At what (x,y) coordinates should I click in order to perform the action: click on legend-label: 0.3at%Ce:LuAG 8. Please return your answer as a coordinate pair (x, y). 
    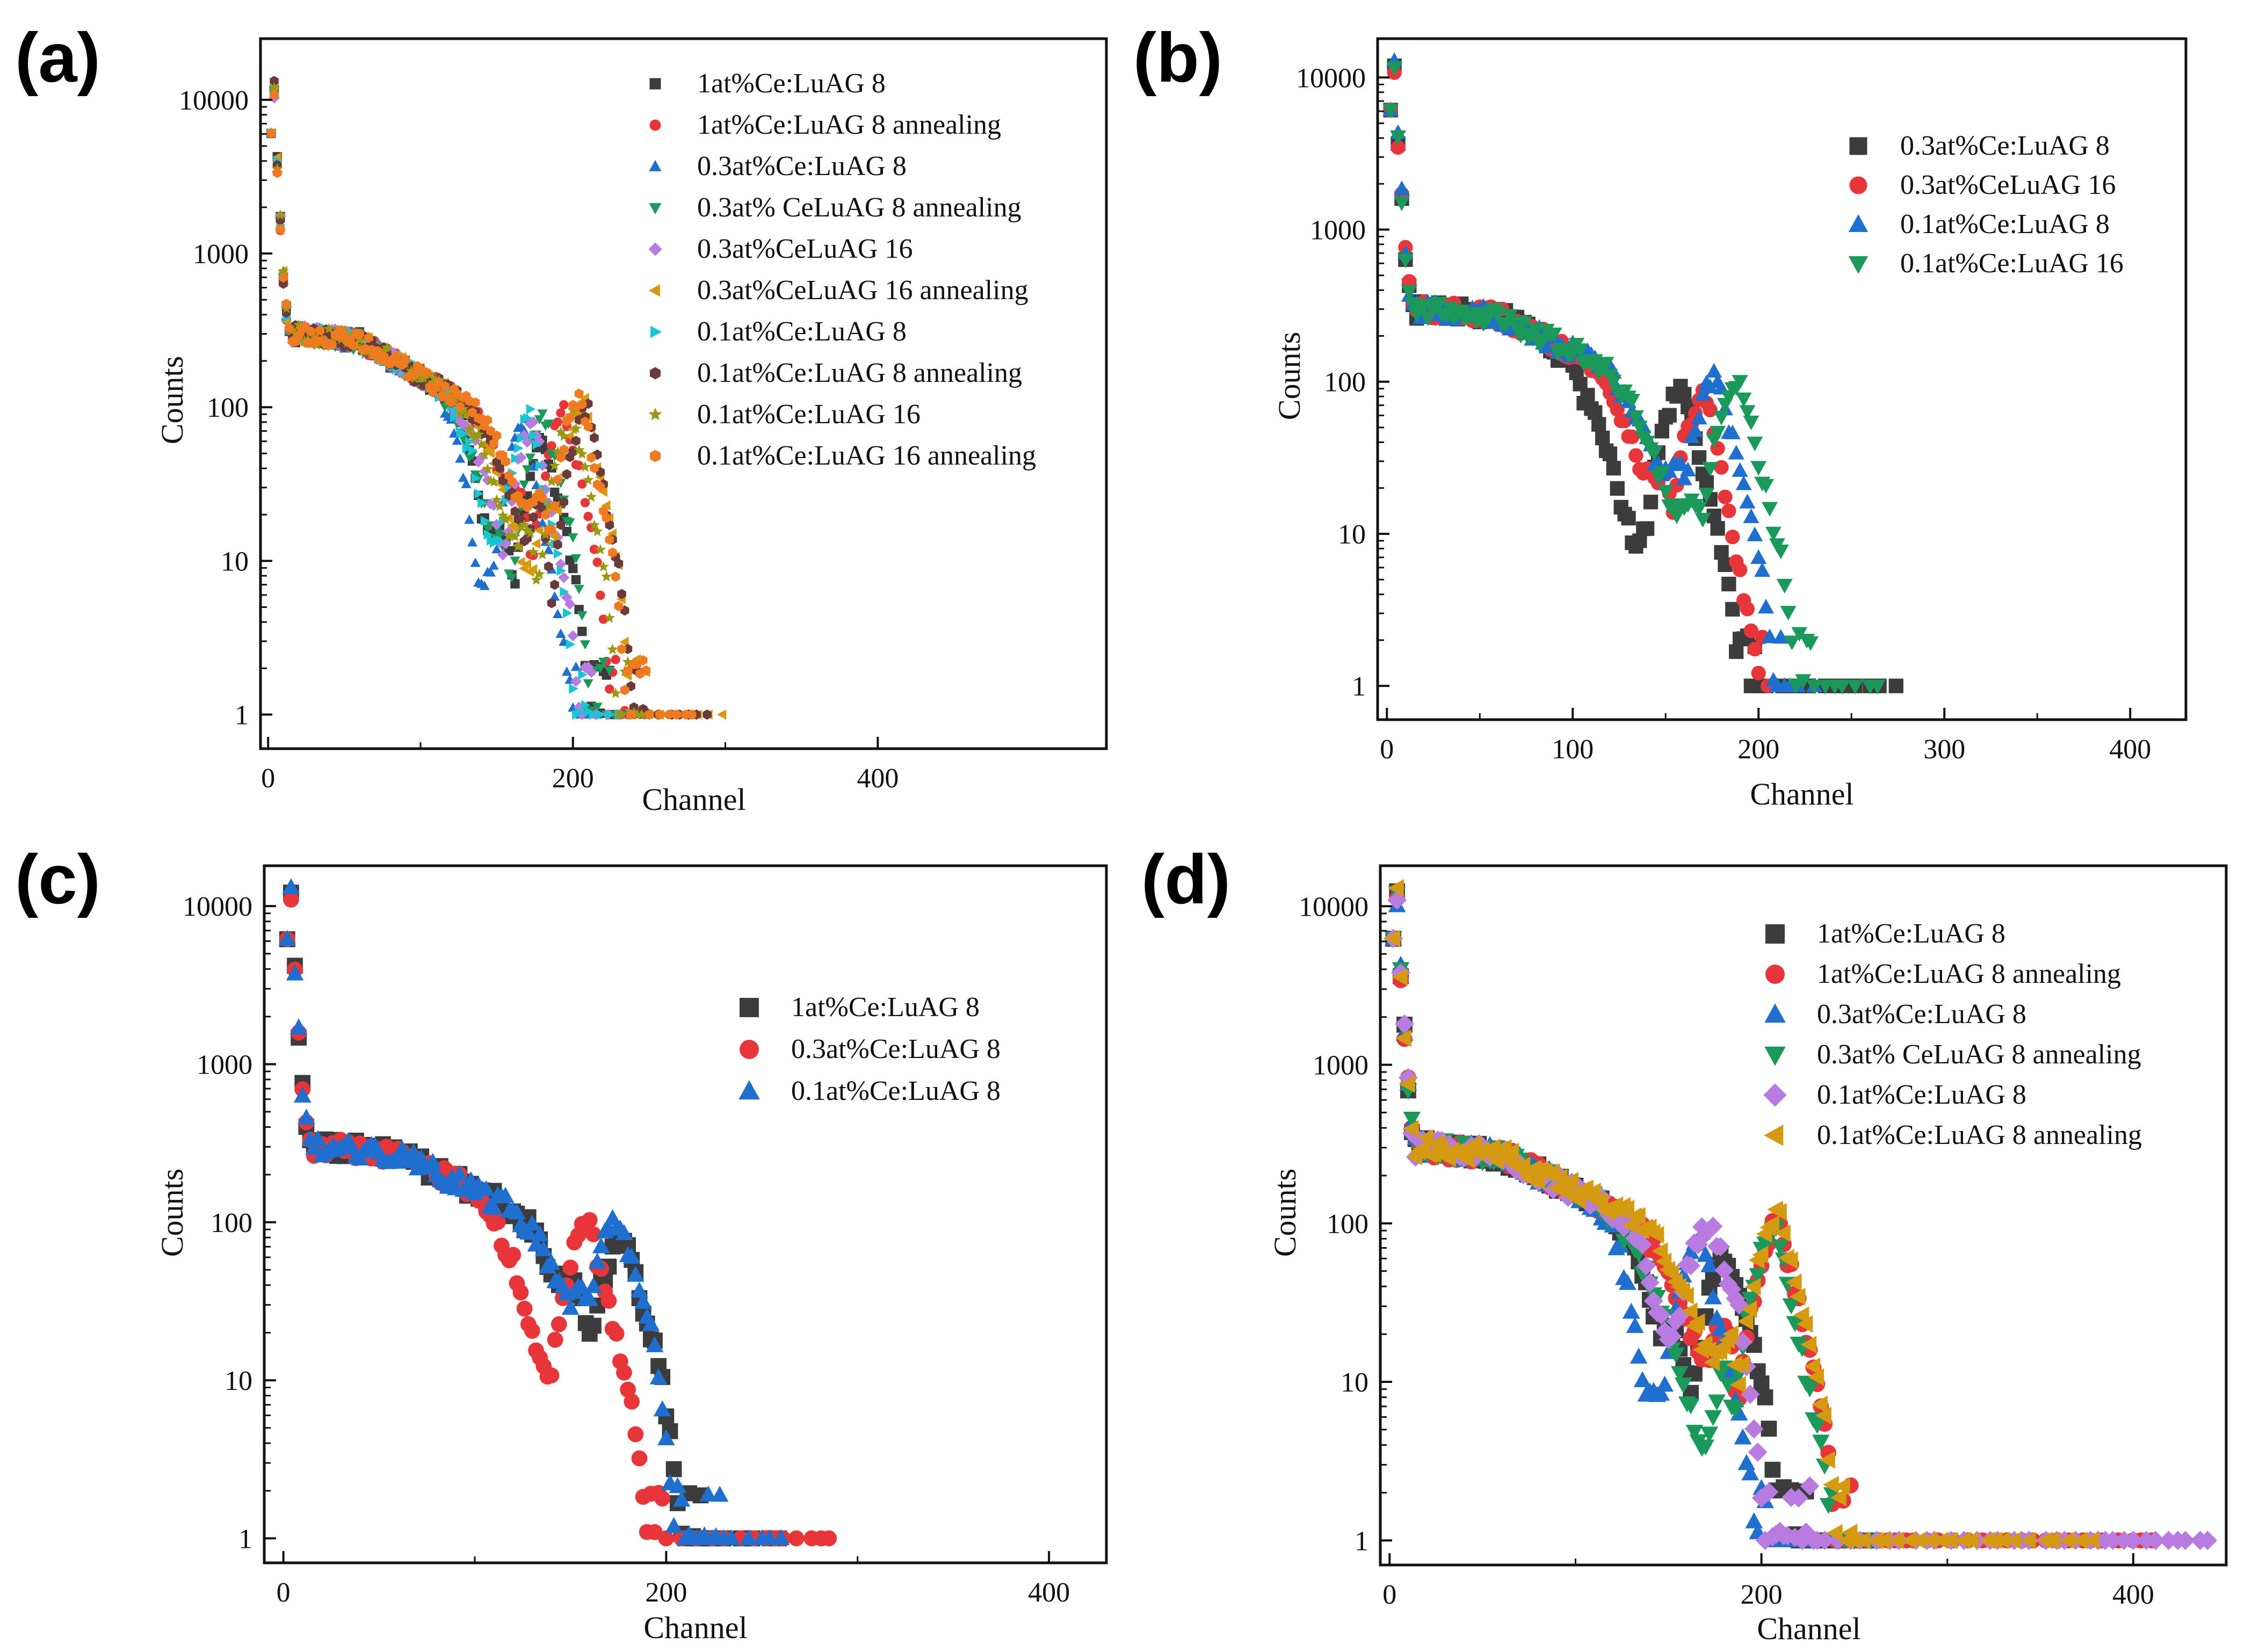
    Looking at the image, I should click on (802, 166).